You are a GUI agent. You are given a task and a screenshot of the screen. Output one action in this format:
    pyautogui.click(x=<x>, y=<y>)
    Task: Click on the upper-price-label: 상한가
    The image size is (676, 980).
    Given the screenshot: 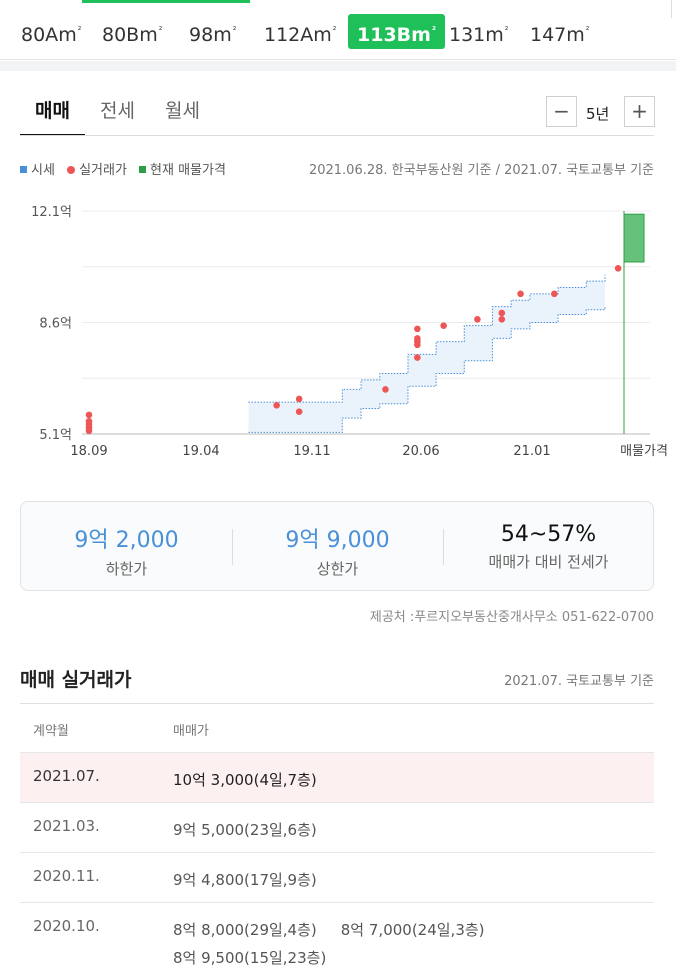 What is the action you would take?
    pyautogui.click(x=337, y=569)
    